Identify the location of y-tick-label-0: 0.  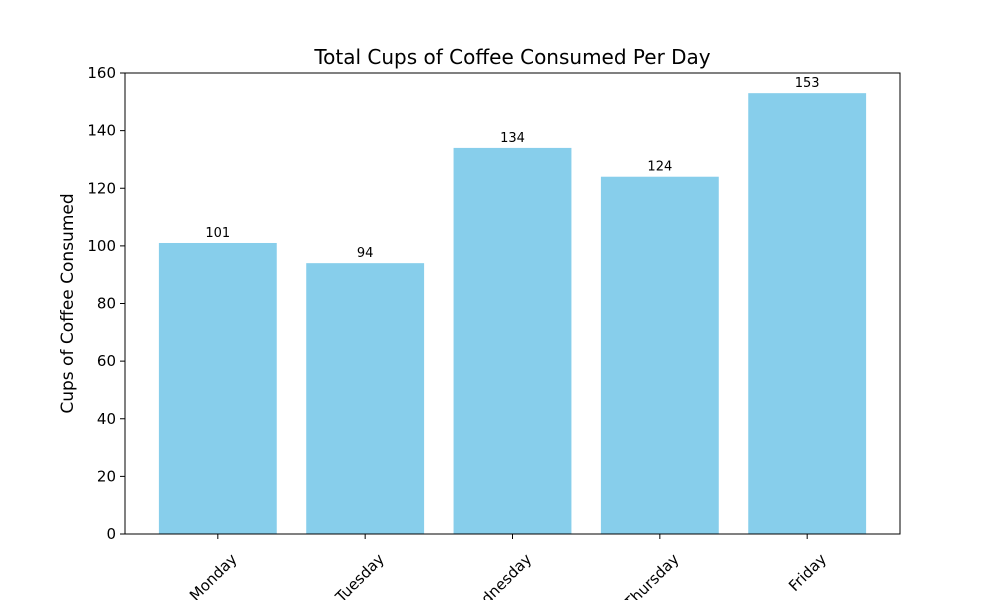
(111, 534).